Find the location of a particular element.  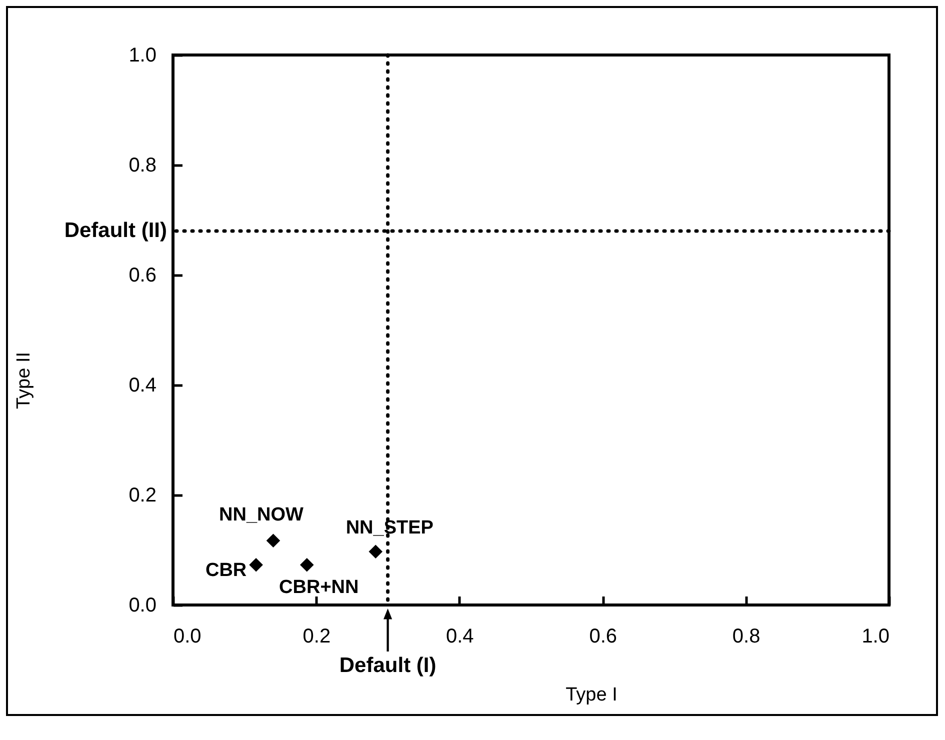

x-tick-label: 0.2 is located at coordinates (316, 637).